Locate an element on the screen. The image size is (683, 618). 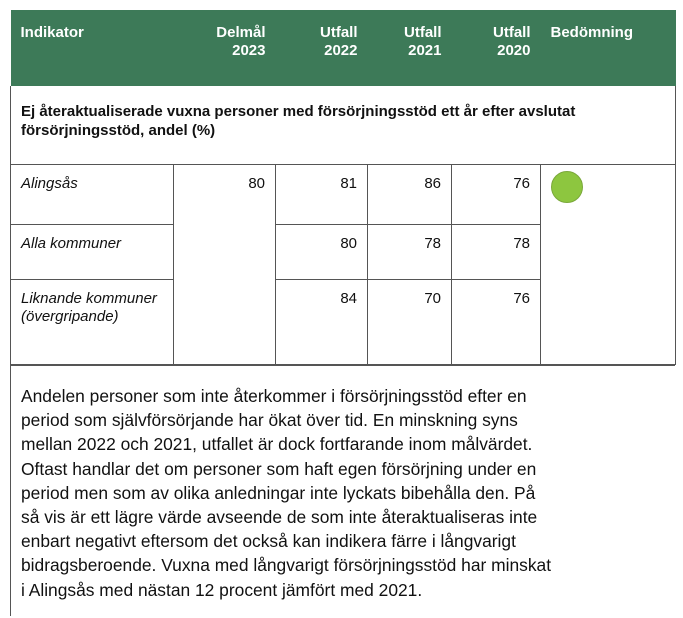
status-indicator is located at coordinates (567, 187).